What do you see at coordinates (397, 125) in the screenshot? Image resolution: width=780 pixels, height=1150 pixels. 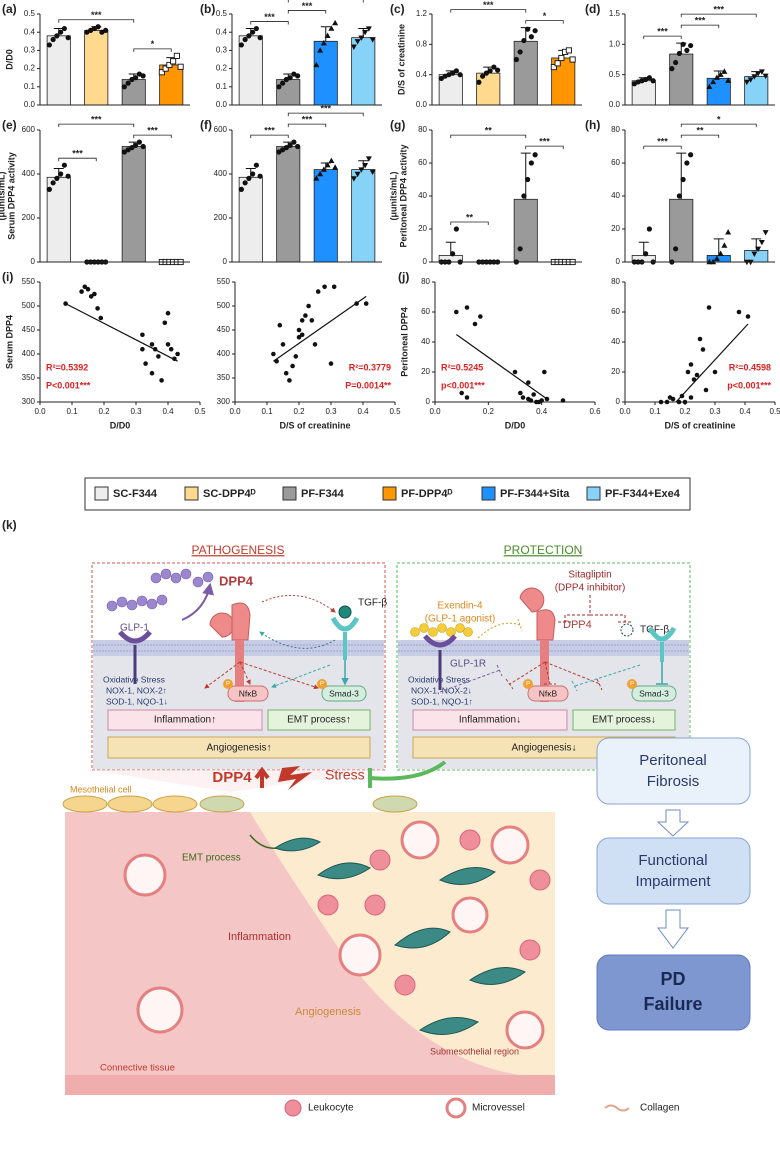 I see `panel-label: (g)` at bounding box center [397, 125].